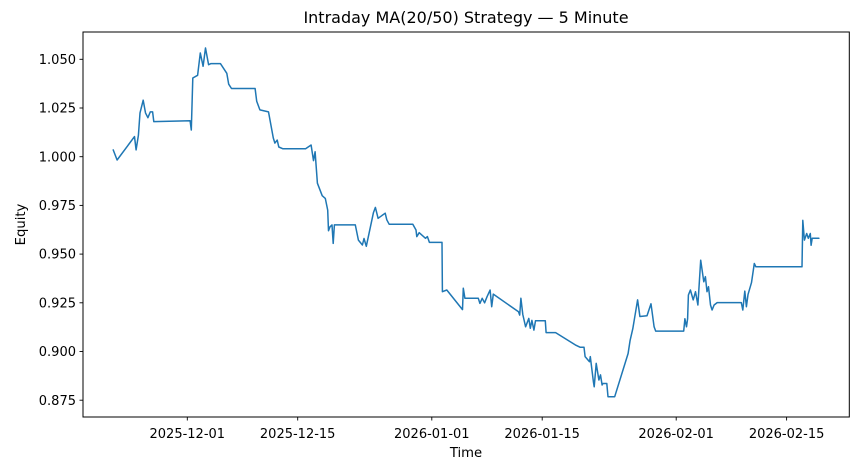 The width and height of the screenshot is (863, 470). I want to click on y-tick-label: 0.975, so click(57, 206).